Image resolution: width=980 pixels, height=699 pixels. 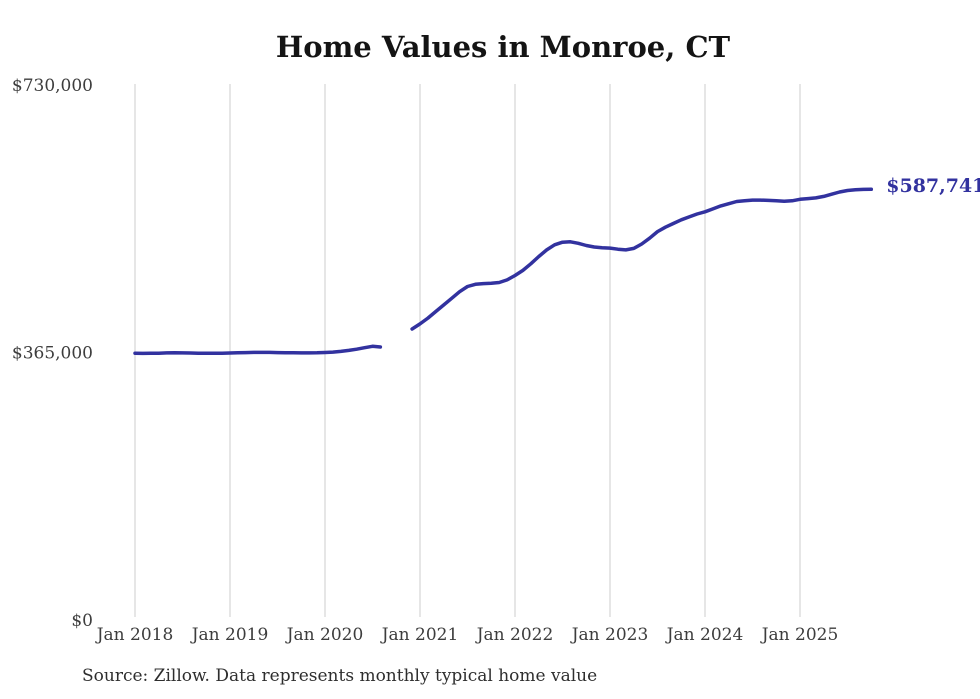 I want to click on x-tick-label: Jan 2021, so click(x=419, y=635).